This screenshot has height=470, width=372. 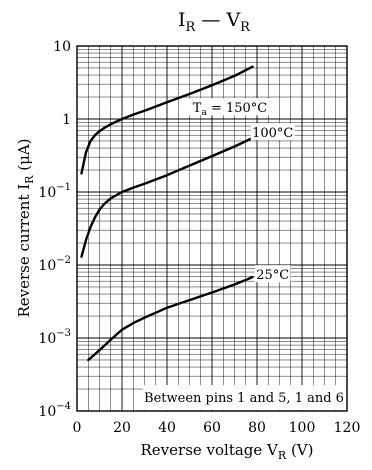 I want to click on chart-title: IR — VR, so click(x=214, y=22).